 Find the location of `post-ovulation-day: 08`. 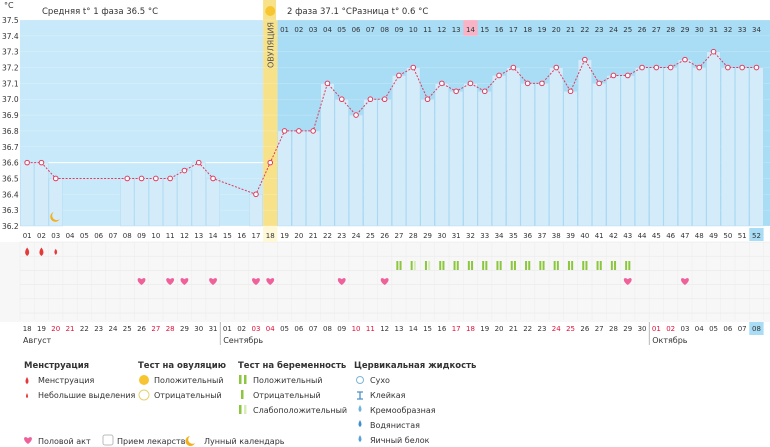

post-ovulation-day: 08 is located at coordinates (384, 30).